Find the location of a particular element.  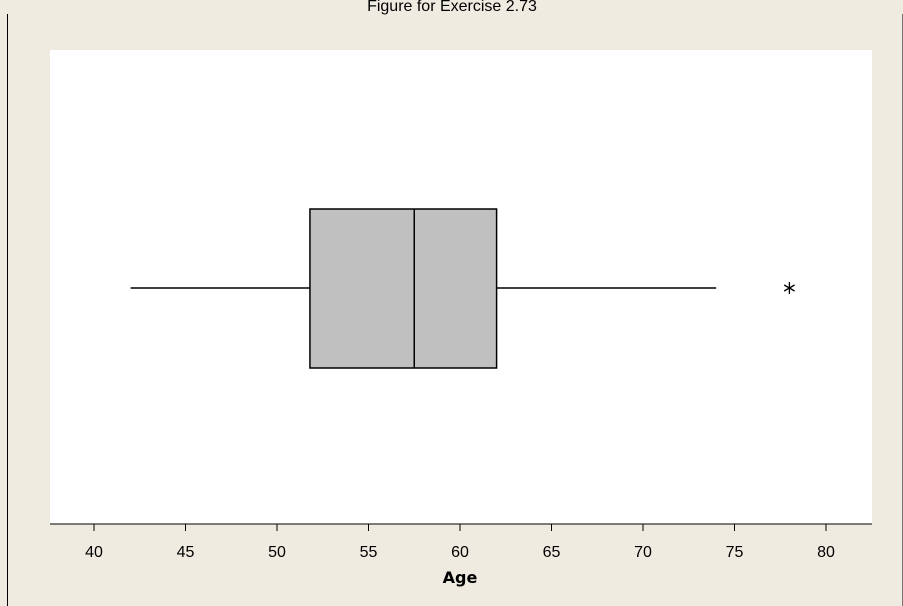

outlier-markers is located at coordinates (789, 288).